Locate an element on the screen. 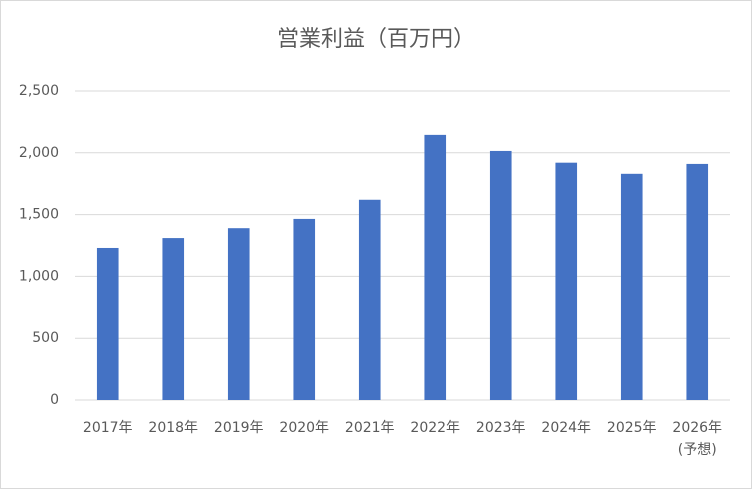 Image resolution: width=752 pixels, height=489 pixels. x-tick-label: 2017年 is located at coordinates (107, 428).